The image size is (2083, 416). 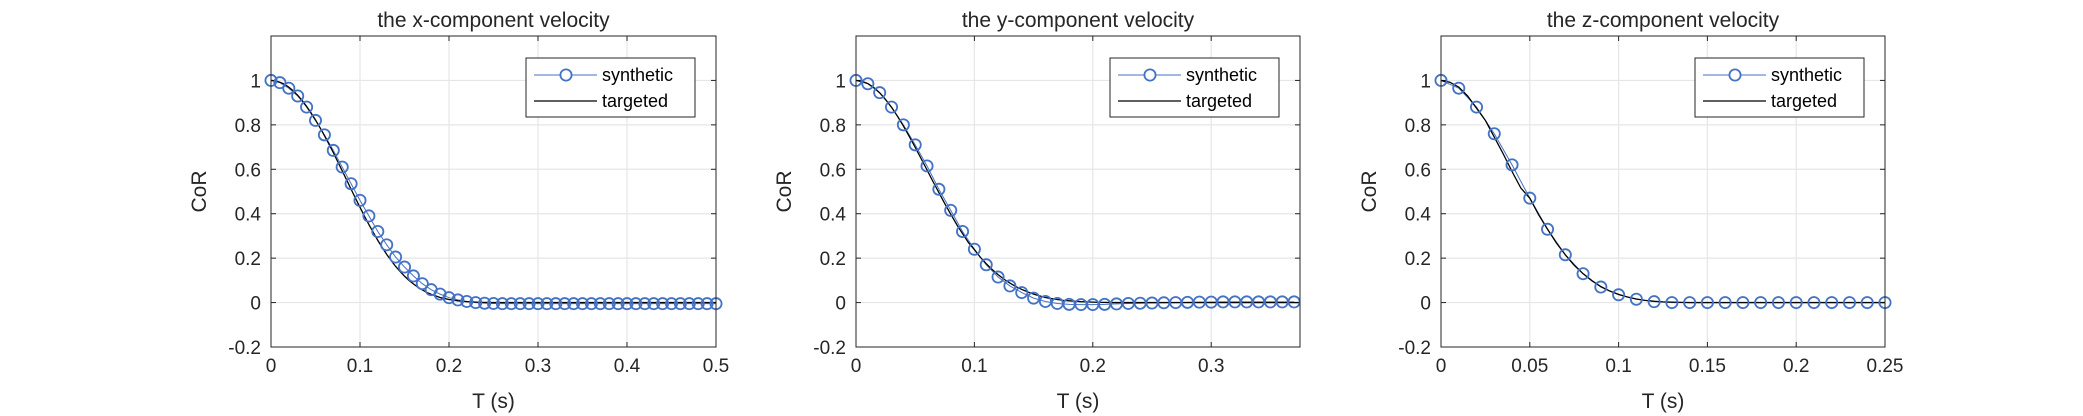 What do you see at coordinates (449, 366) in the screenshot?
I see `x-tick-label: 0.2` at bounding box center [449, 366].